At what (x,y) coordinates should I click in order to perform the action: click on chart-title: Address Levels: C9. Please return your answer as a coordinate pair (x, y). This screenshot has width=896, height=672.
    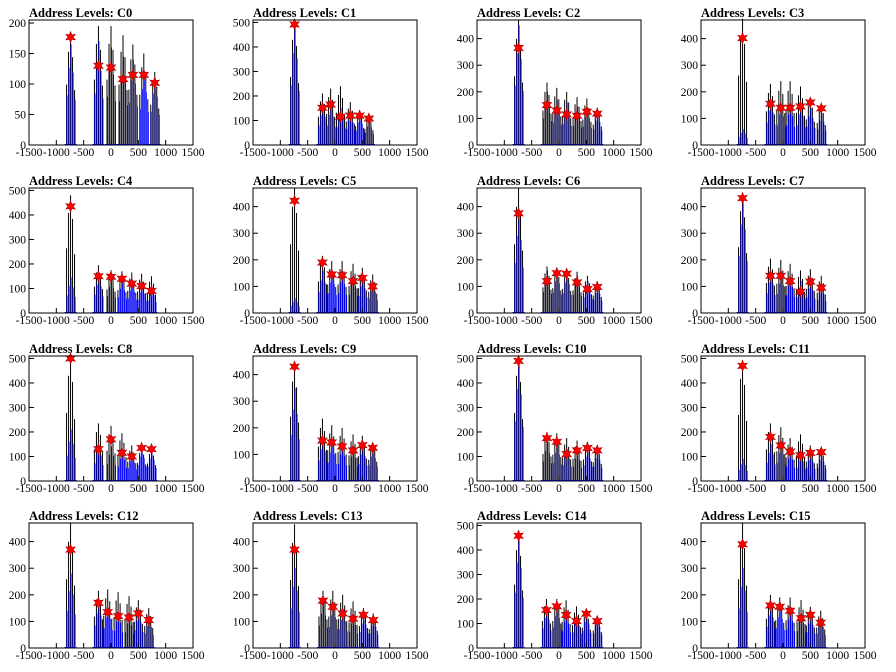
    Looking at the image, I should click on (304, 349).